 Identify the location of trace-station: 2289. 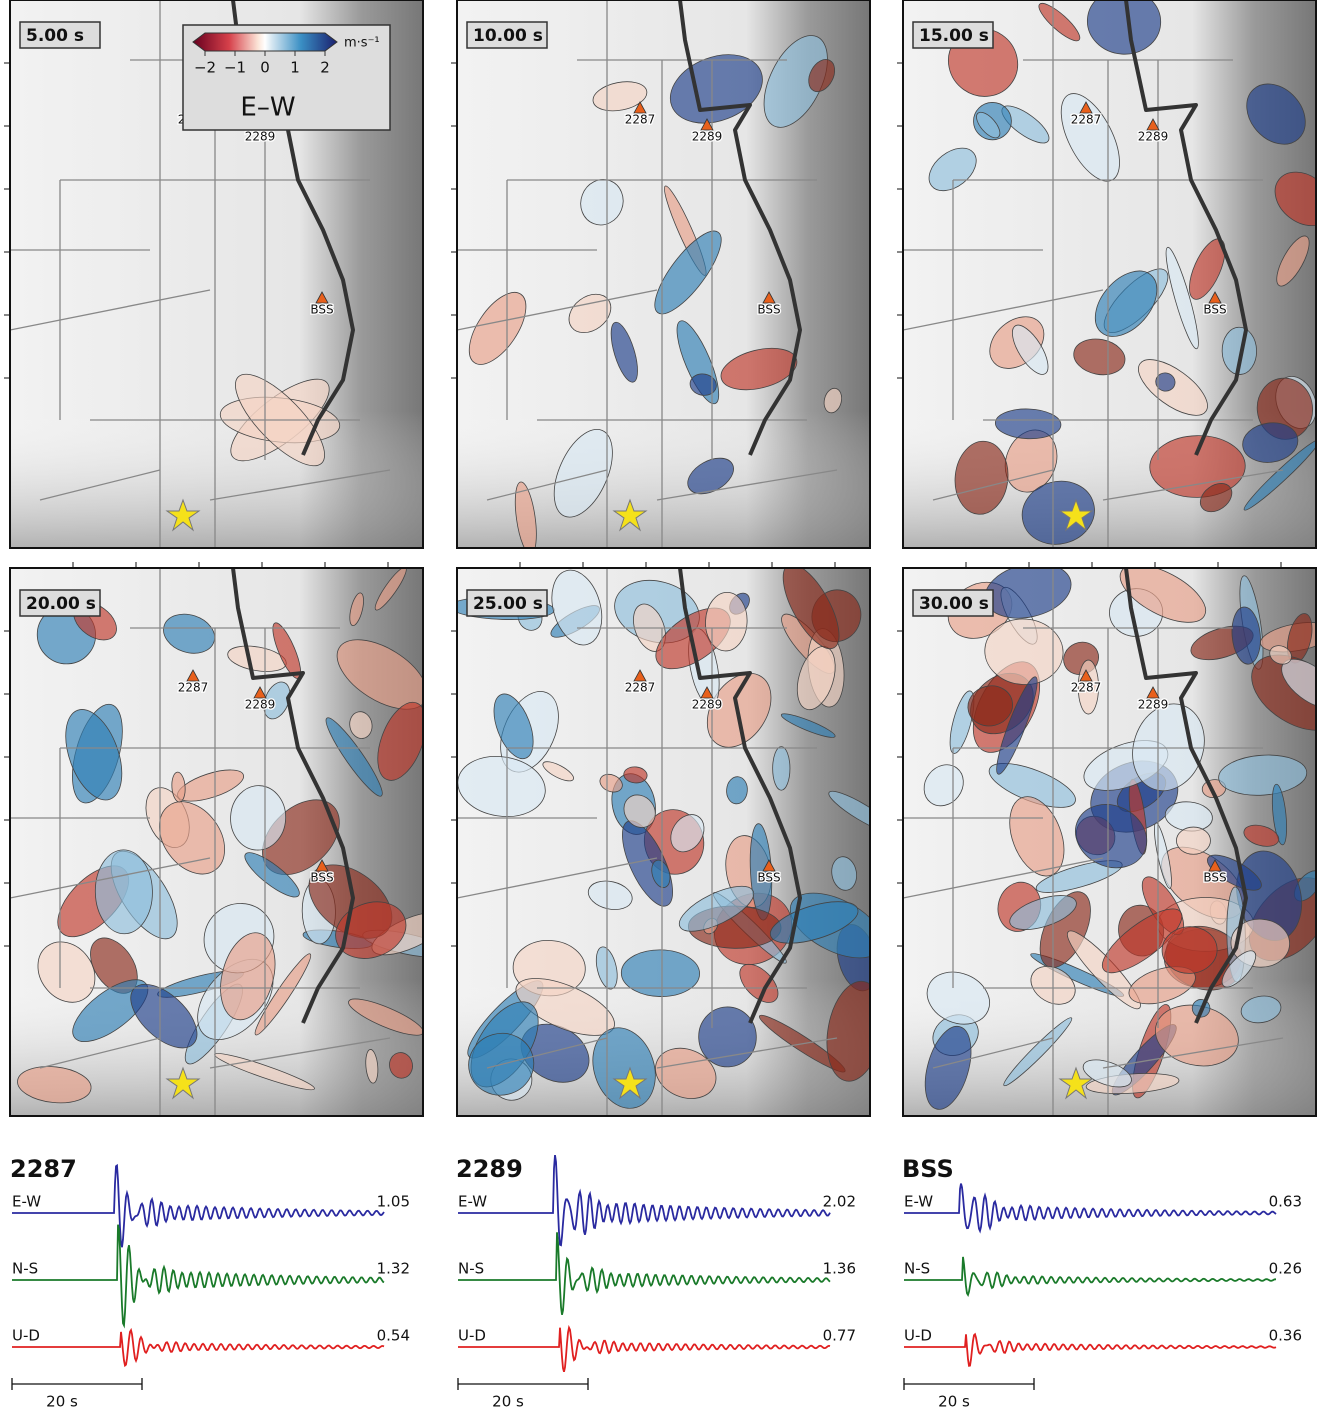
(489, 1169).